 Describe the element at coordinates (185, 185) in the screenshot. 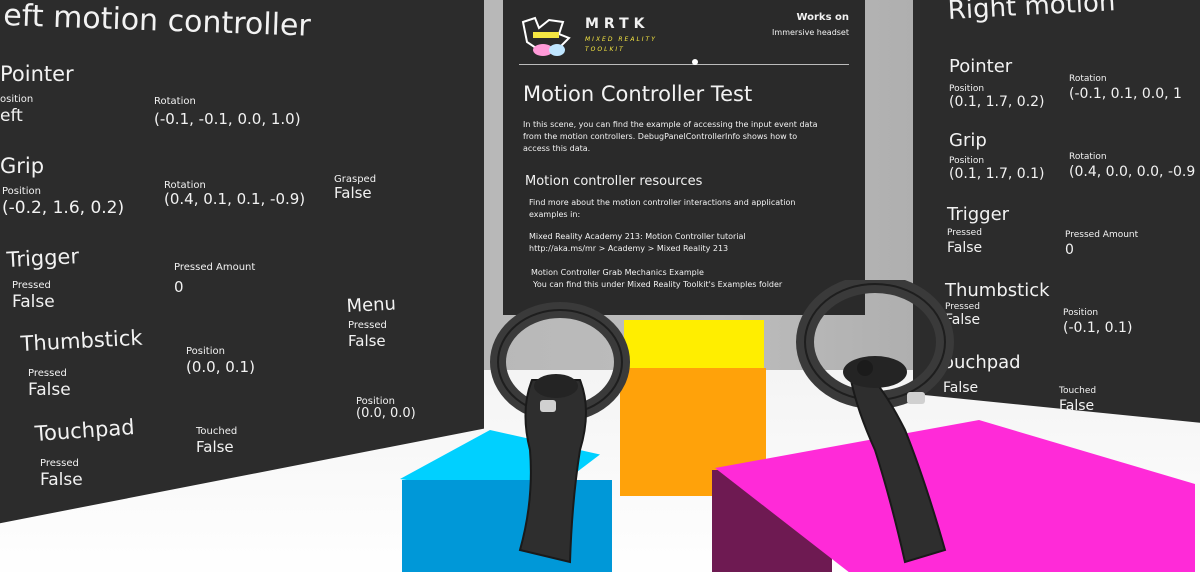

I see `left-grip-rotation-label: Rotation` at that location.